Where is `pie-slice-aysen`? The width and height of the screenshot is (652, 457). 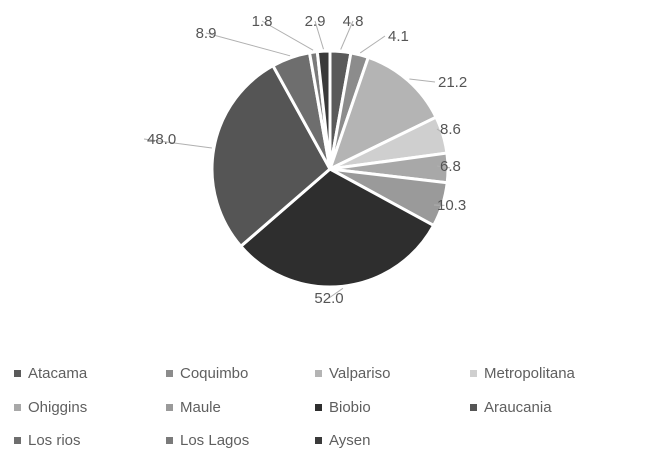
pie-slice-aysen is located at coordinates (323, 109).